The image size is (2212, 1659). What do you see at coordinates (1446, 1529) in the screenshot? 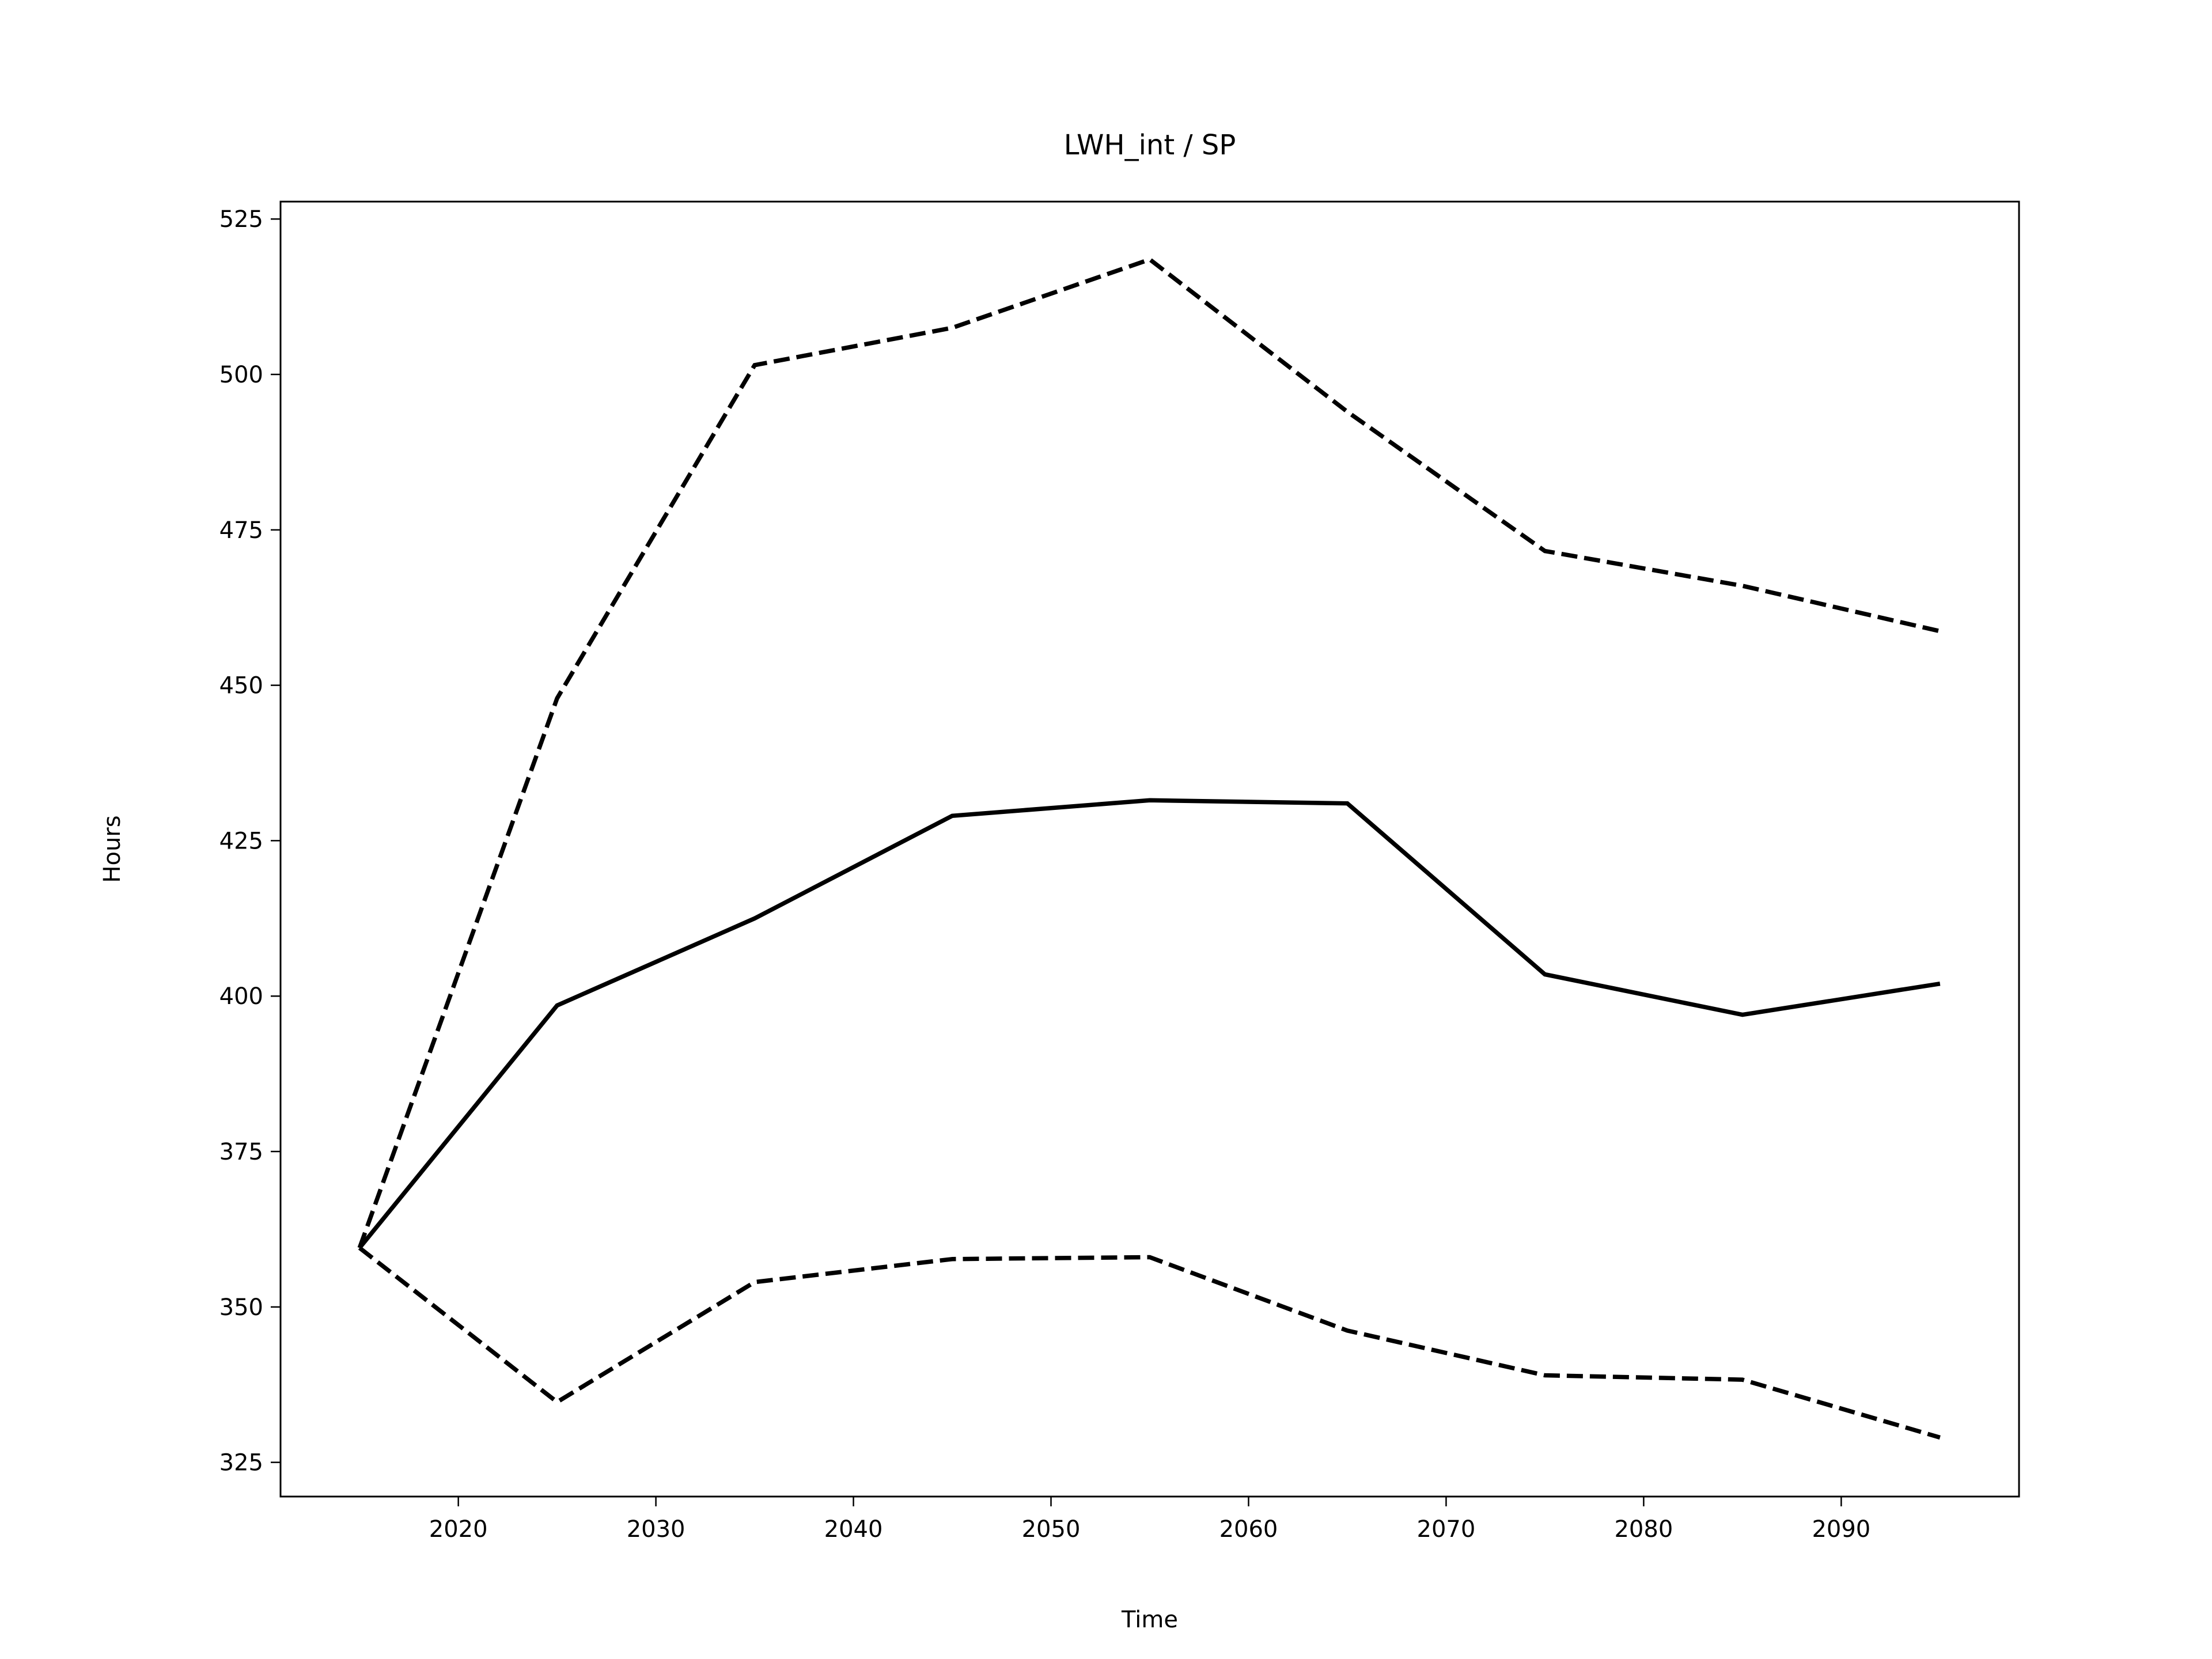
I see `x-tick-label: 2070` at bounding box center [1446, 1529].